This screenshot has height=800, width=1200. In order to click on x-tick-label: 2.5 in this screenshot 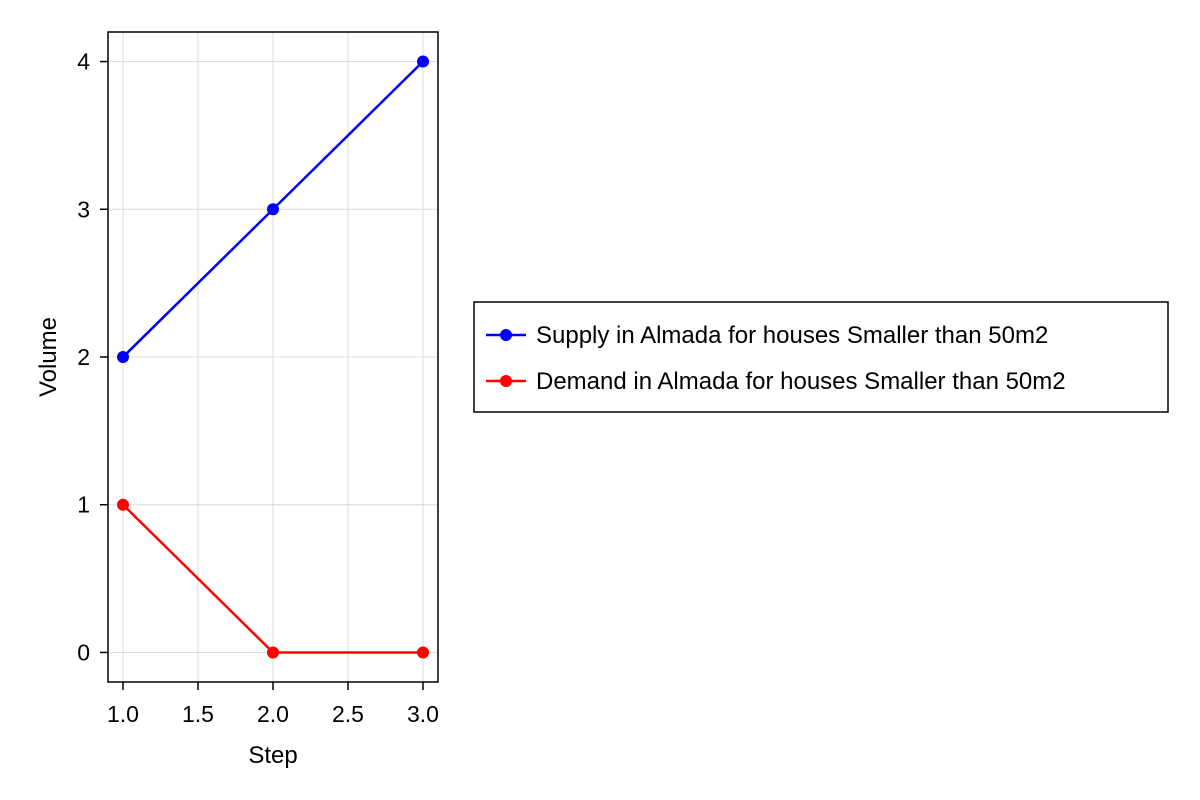, I will do `click(348, 714)`.